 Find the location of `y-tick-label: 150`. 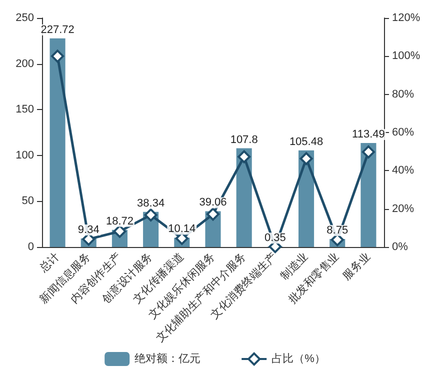

y-tick-label: 150 is located at coordinates (25, 110).